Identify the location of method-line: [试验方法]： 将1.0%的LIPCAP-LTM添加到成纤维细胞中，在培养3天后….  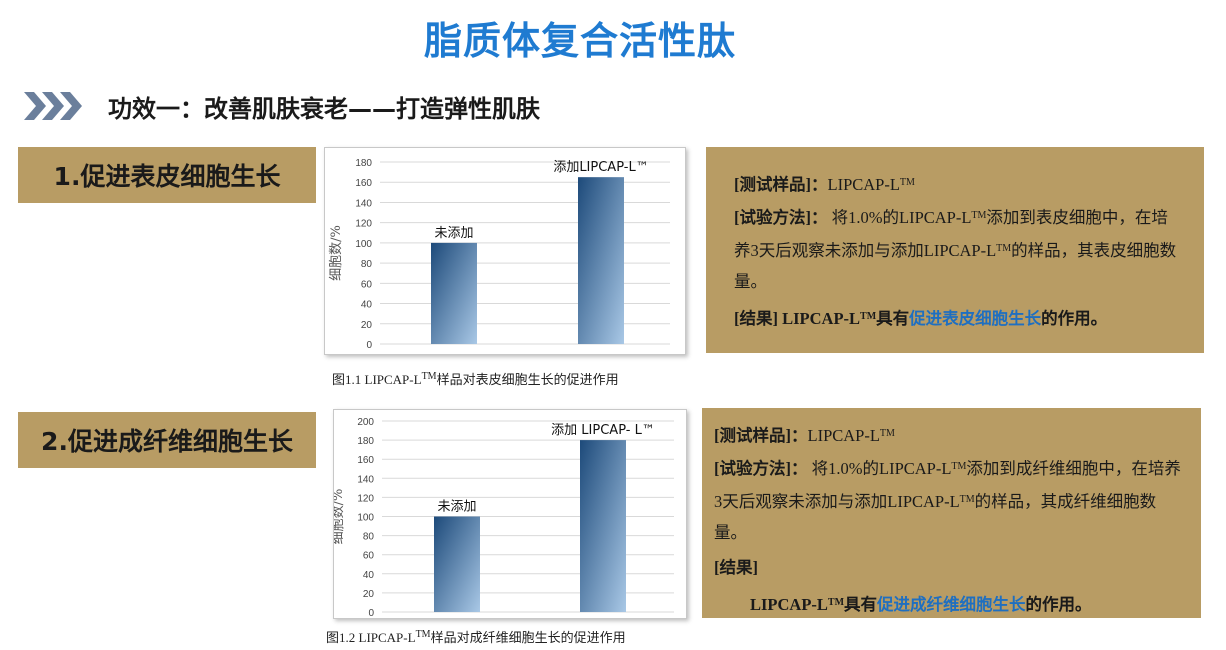
(949, 499).